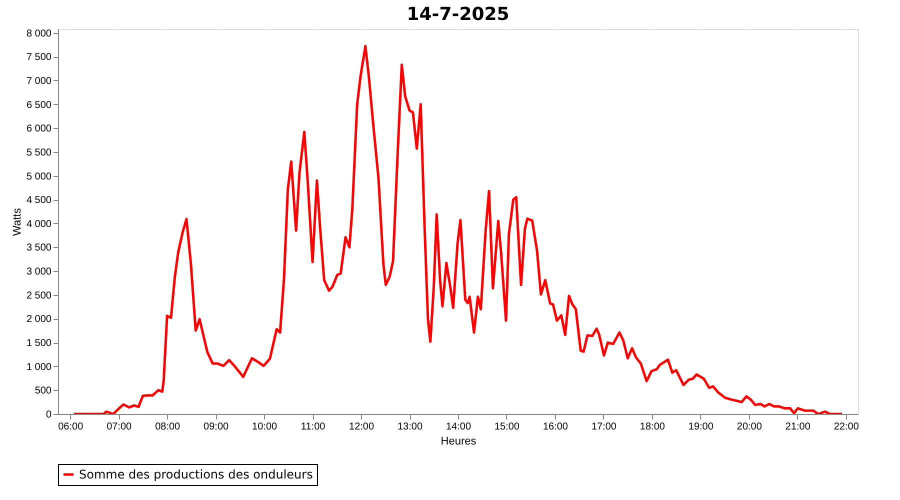 The image size is (900, 500). I want to click on y-tick-label: 3 500, so click(39, 248).